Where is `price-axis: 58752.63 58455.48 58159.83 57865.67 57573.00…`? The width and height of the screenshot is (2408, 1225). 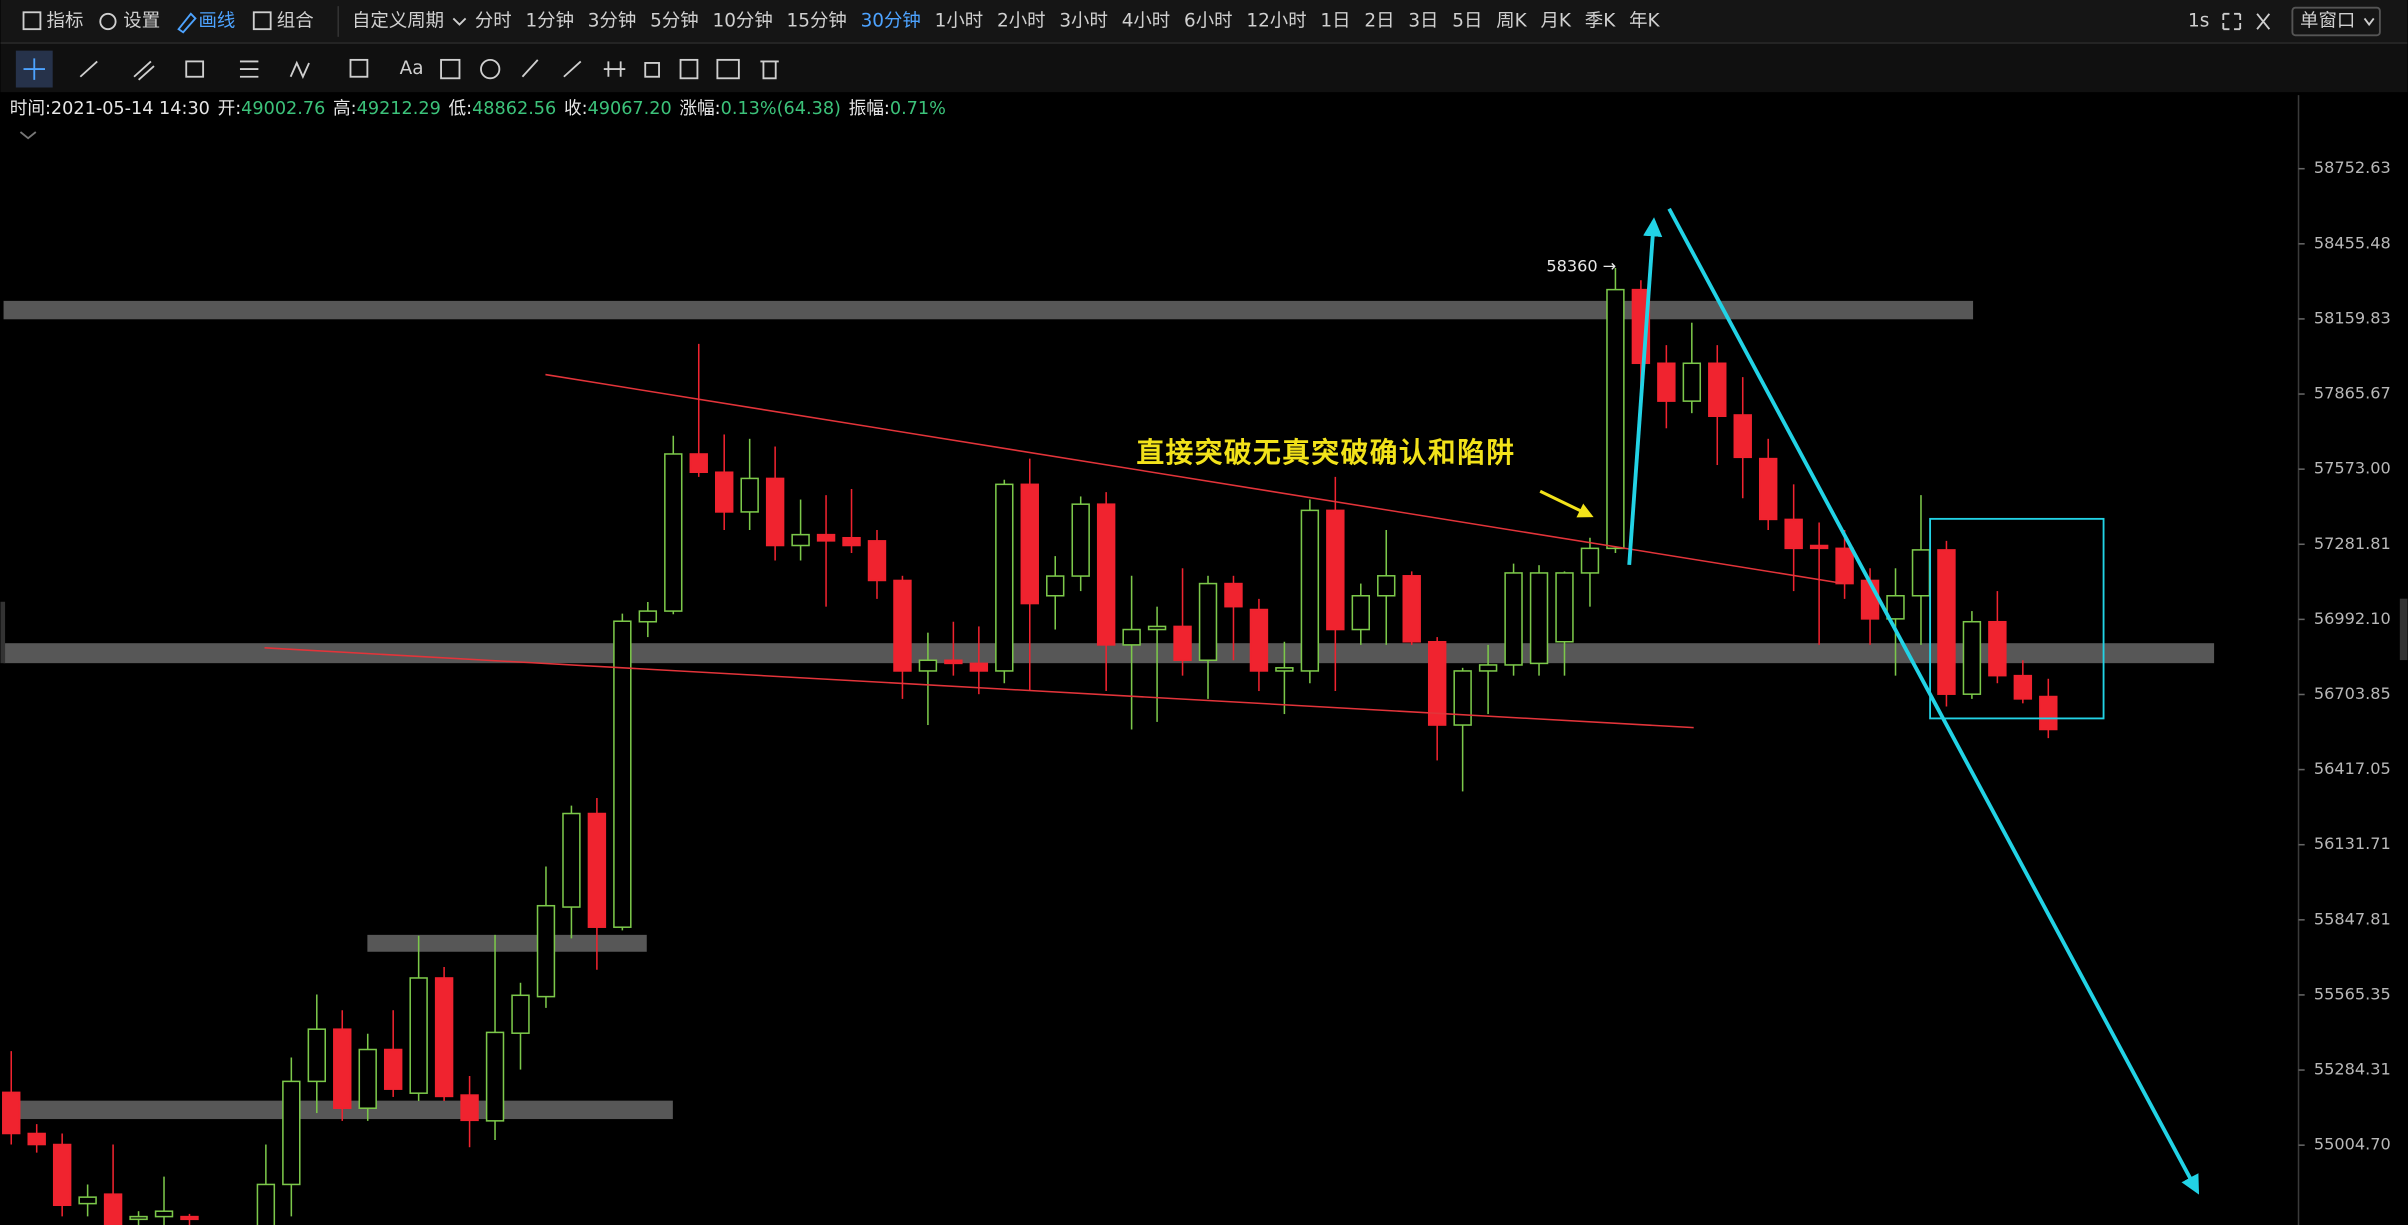 price-axis: 58752.63 58455.48 58159.83 57865.67 57573.00… is located at coordinates (2344, 656).